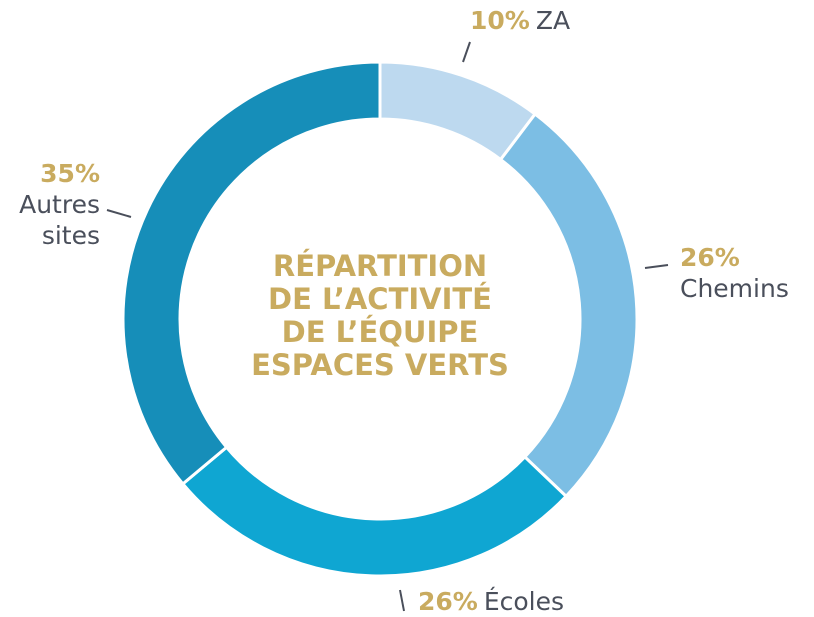  I want to click on category-label: ZA, so click(553, 20).